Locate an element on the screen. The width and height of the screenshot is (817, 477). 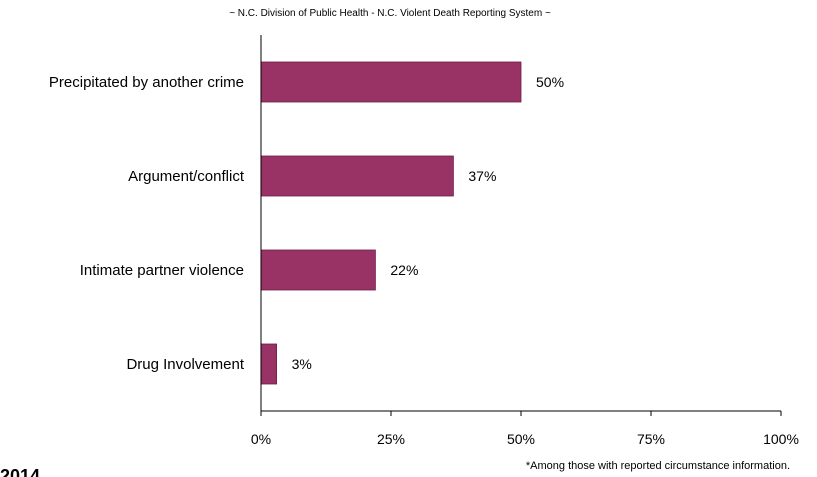
category-label: Drug Involvement is located at coordinates (185, 364).